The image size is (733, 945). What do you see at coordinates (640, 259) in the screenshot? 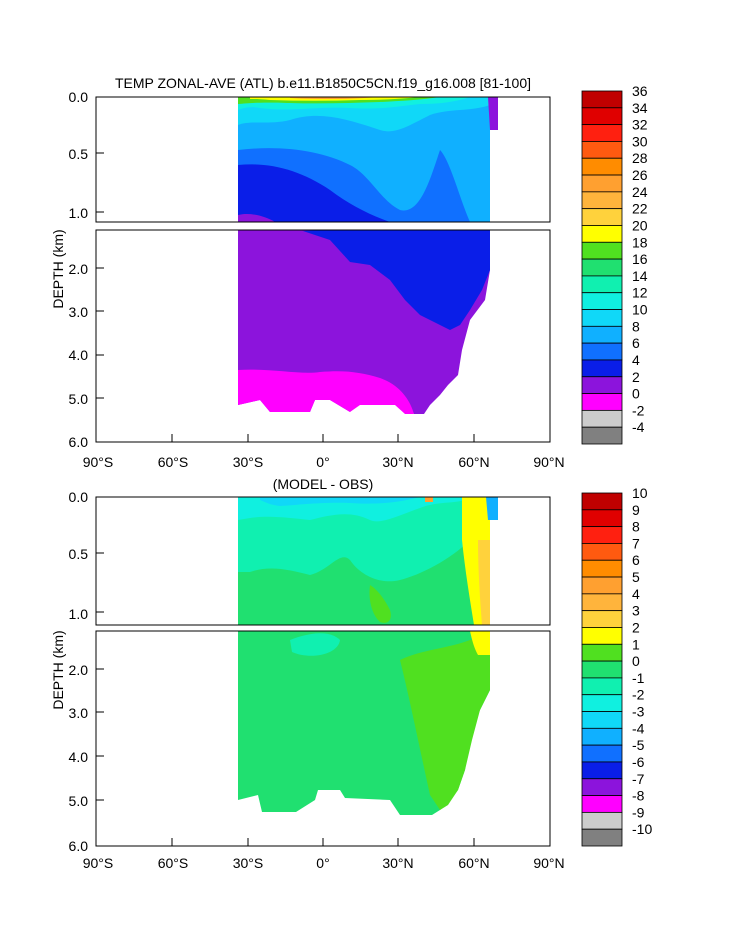
I see `temperature-colorbar-label-10: 16` at bounding box center [640, 259].